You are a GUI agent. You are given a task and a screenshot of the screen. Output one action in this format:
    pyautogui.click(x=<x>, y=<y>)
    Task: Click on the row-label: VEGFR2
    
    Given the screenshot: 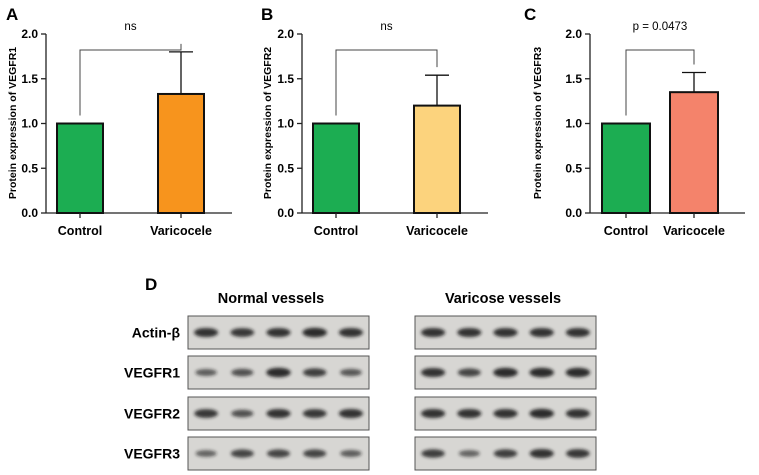 What is the action you would take?
    pyautogui.click(x=152, y=414)
    